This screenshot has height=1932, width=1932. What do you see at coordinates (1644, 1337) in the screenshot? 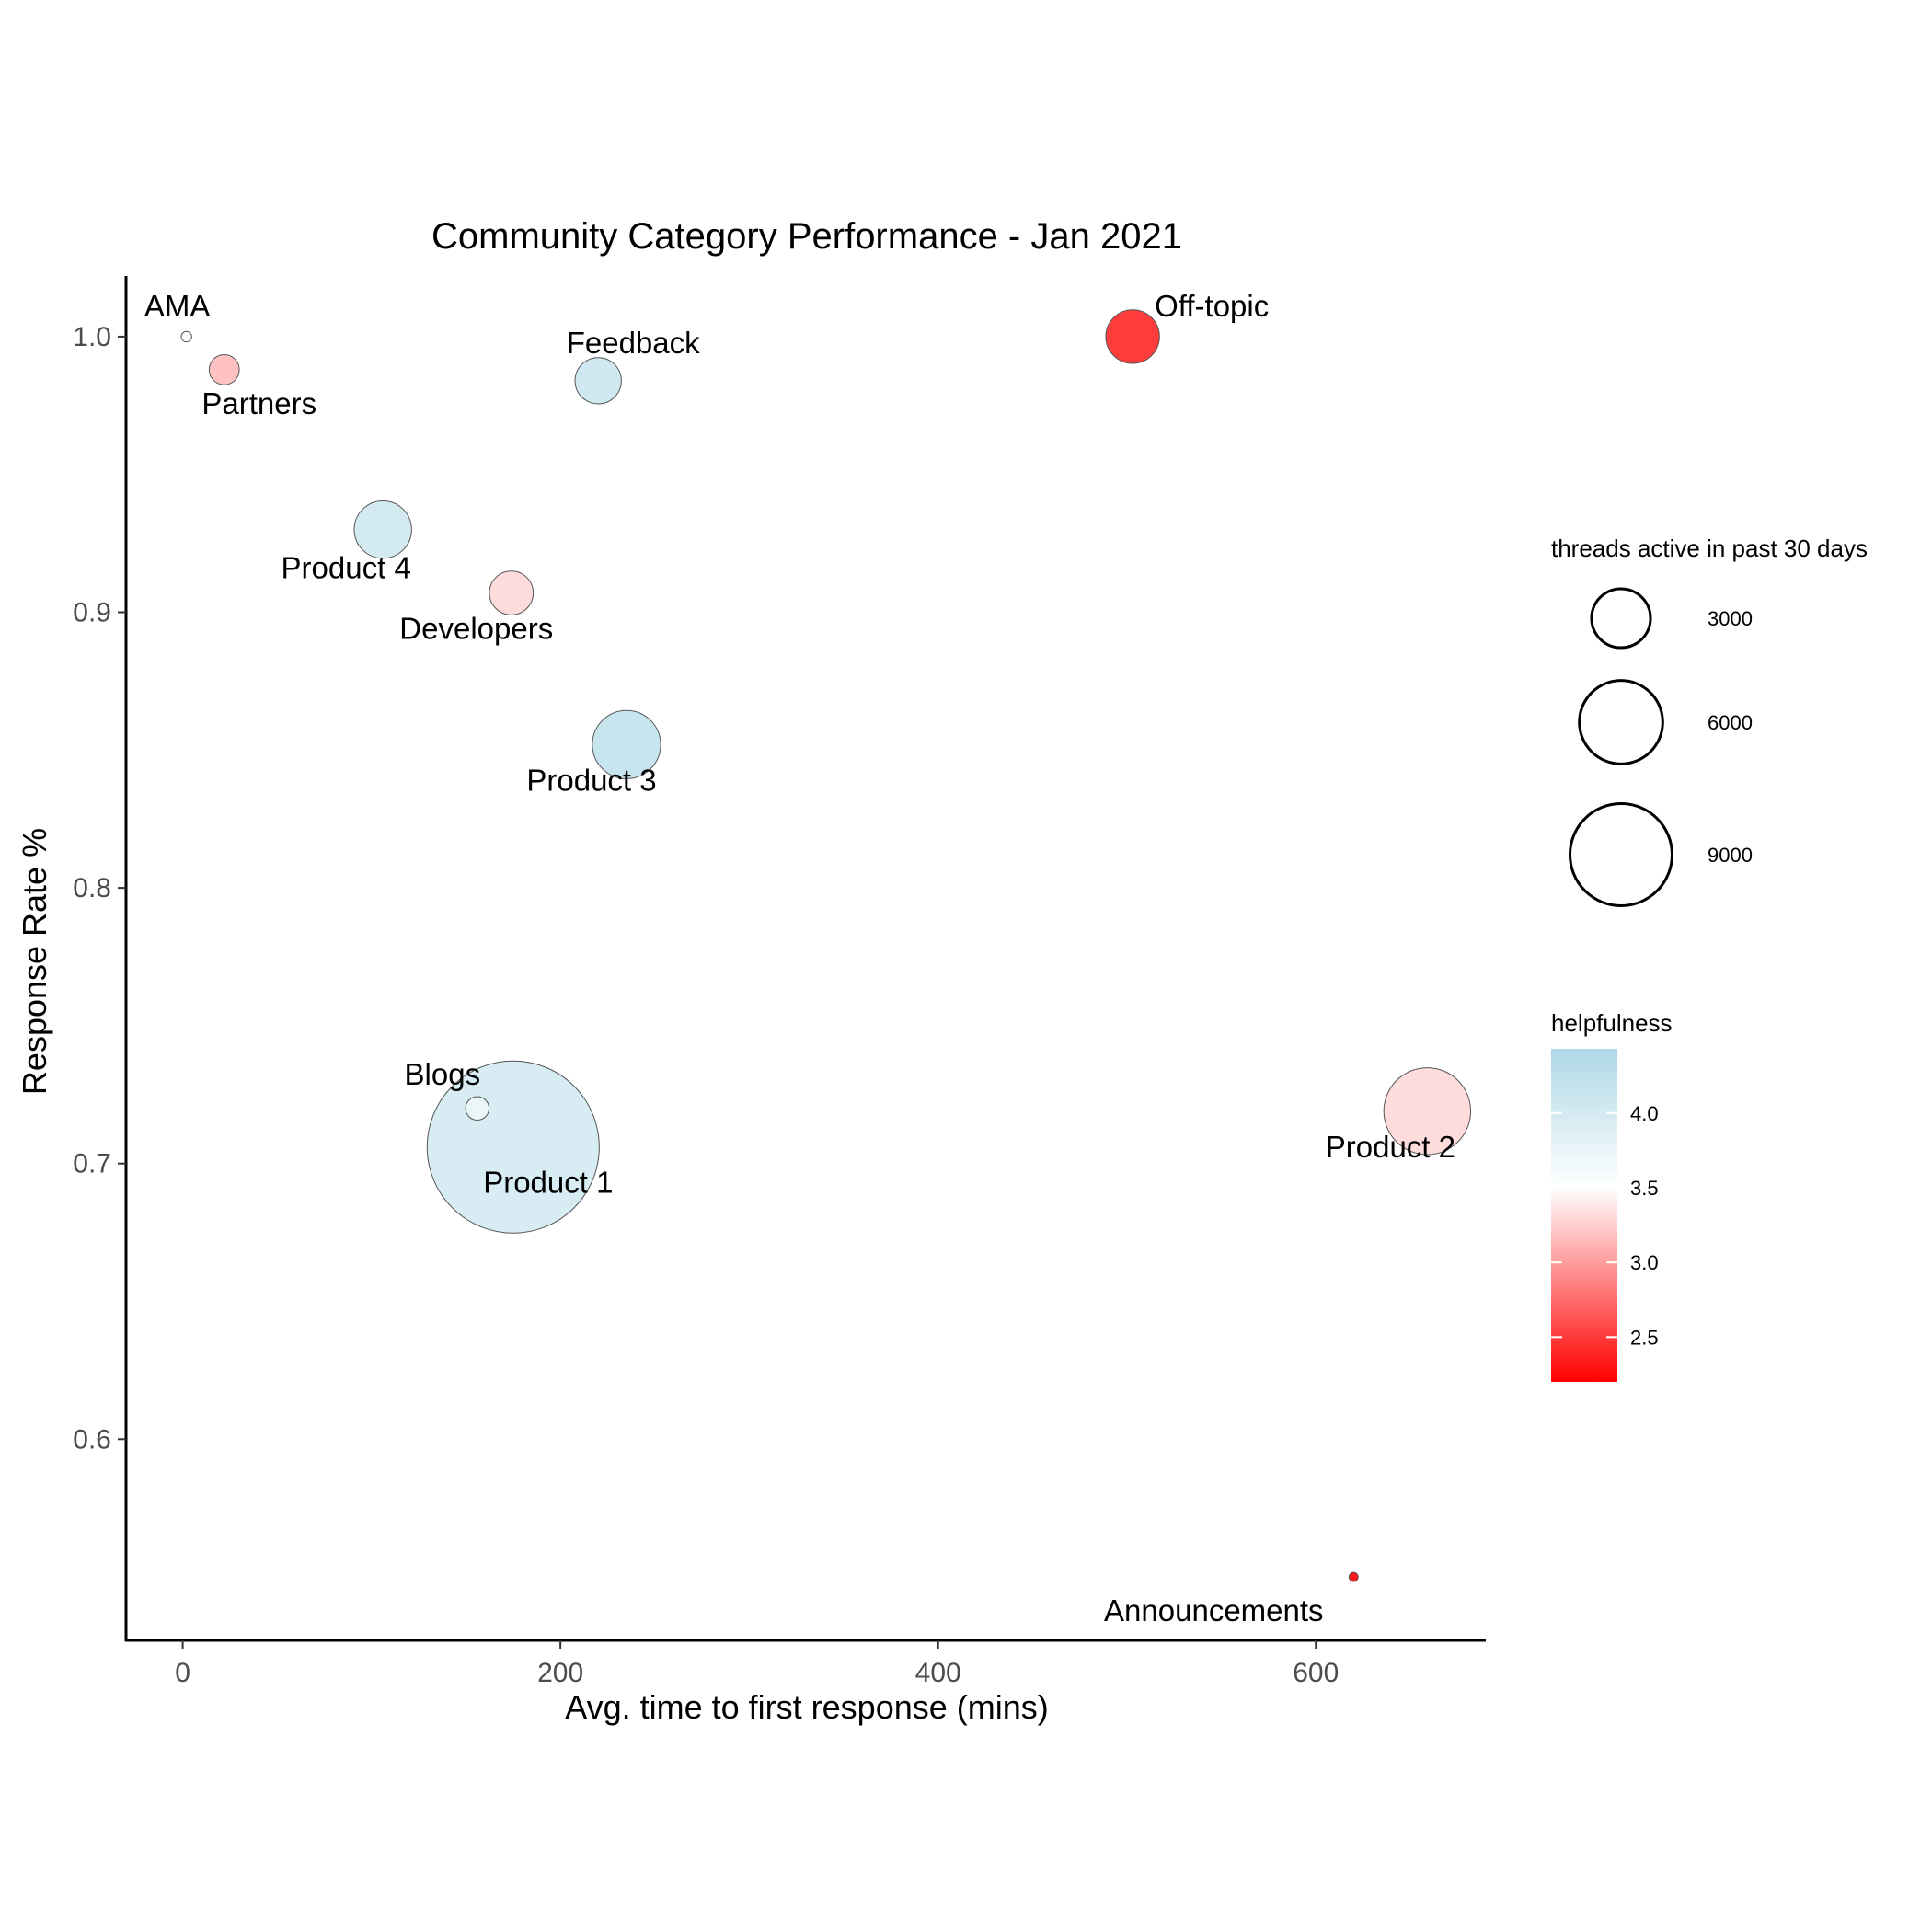
I see `color-legend-label: 2.5` at bounding box center [1644, 1337].